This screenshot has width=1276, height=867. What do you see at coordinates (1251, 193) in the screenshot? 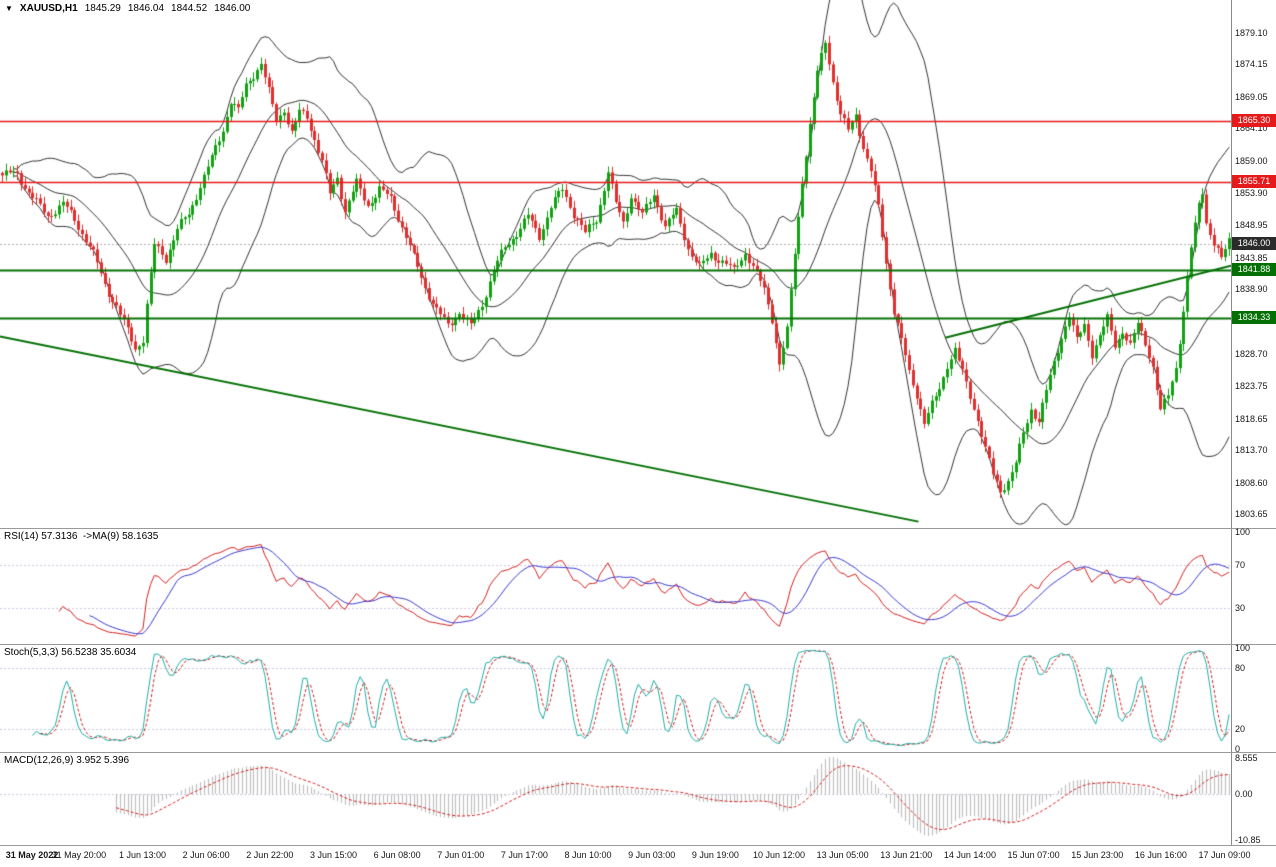
I see `price-axis-label: 1853.90` at bounding box center [1251, 193].